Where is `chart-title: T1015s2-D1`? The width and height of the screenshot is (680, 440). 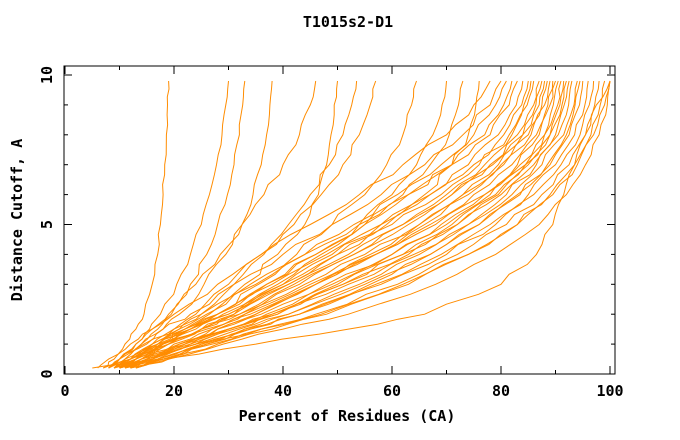 chart-title: T1015s2-D1 is located at coordinates (348, 22).